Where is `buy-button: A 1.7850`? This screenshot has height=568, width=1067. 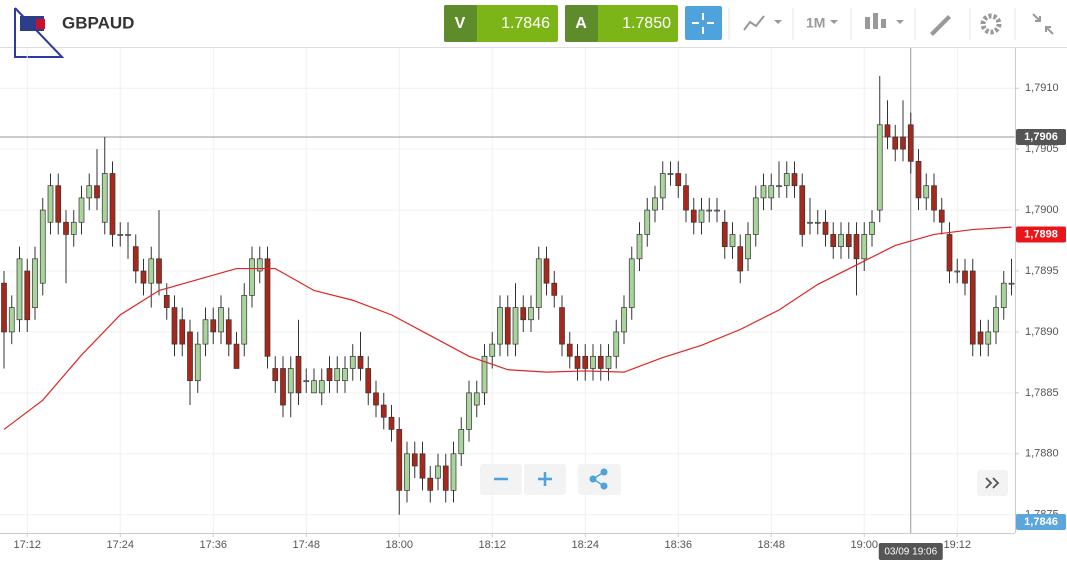
buy-button: A 1.7850 is located at coordinates (621, 23).